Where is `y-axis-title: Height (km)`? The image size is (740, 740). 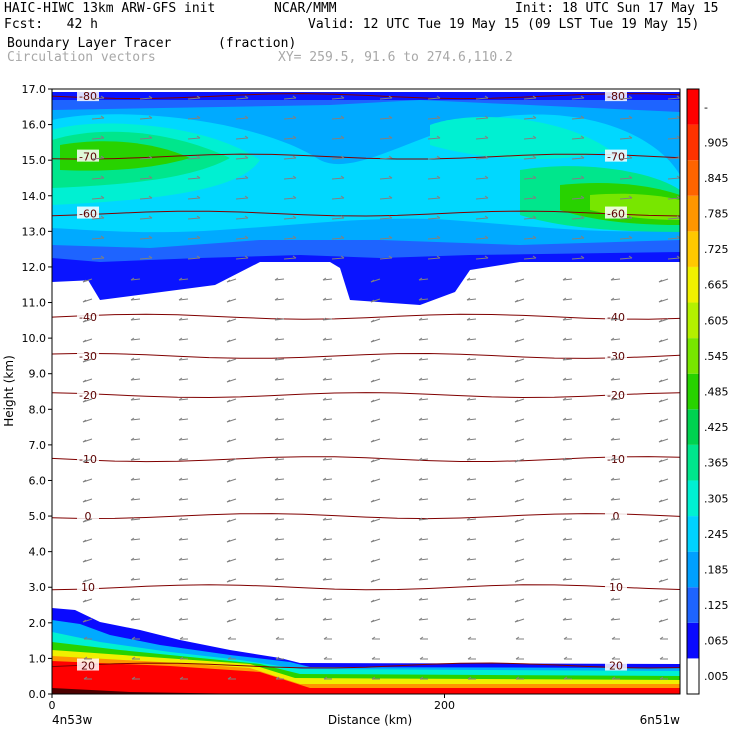
y-axis-title: Height (km) is located at coordinates (9, 390).